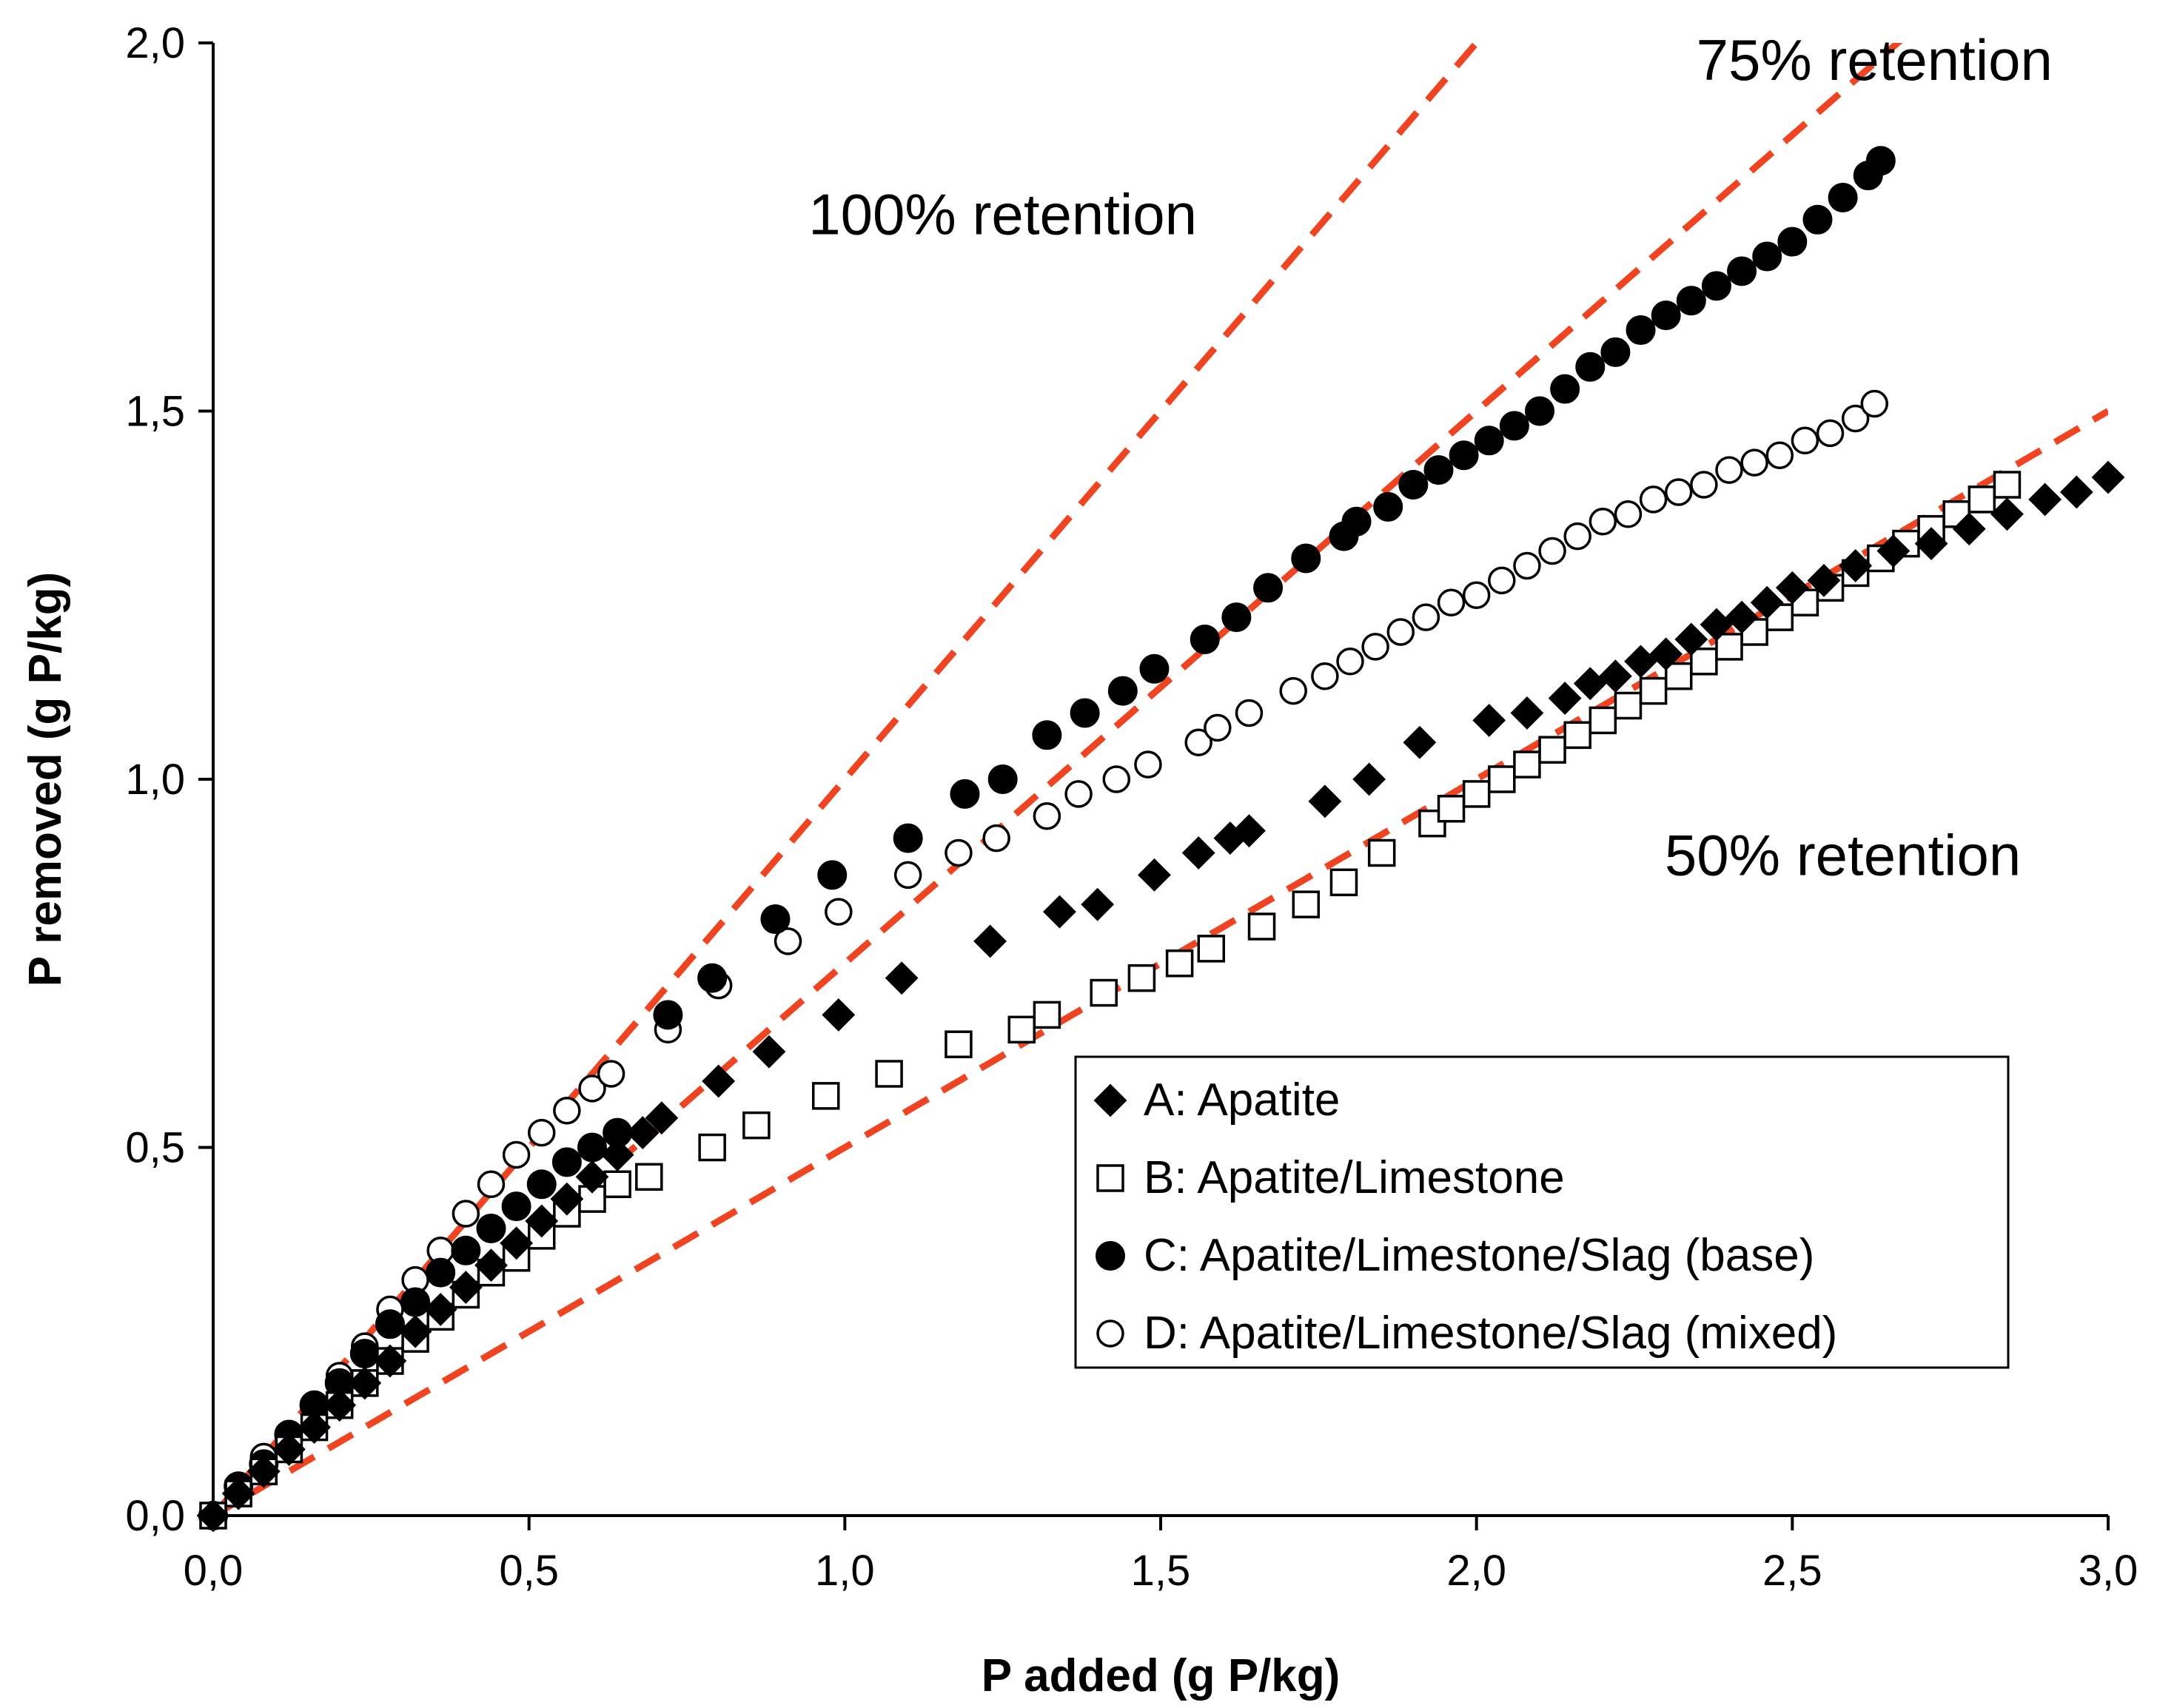 This screenshot has height=1708, width=2157. What do you see at coordinates (155, 1516) in the screenshot?
I see `y-tick-label: 0,0` at bounding box center [155, 1516].